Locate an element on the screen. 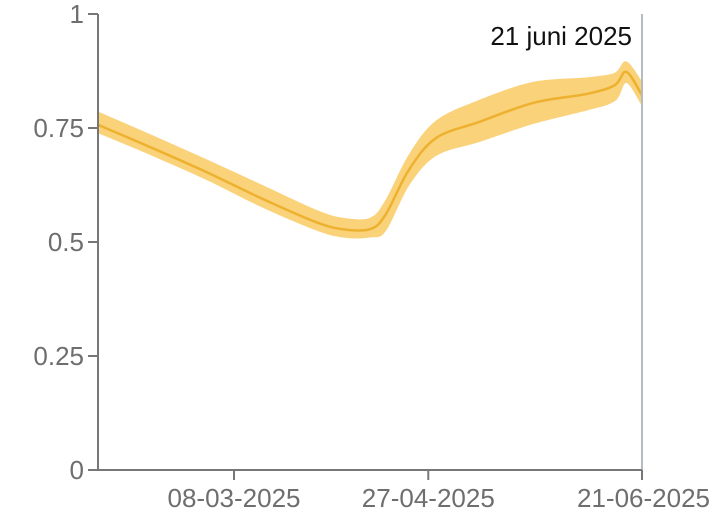  y-tick-label: 0.75 is located at coordinates (58, 128).